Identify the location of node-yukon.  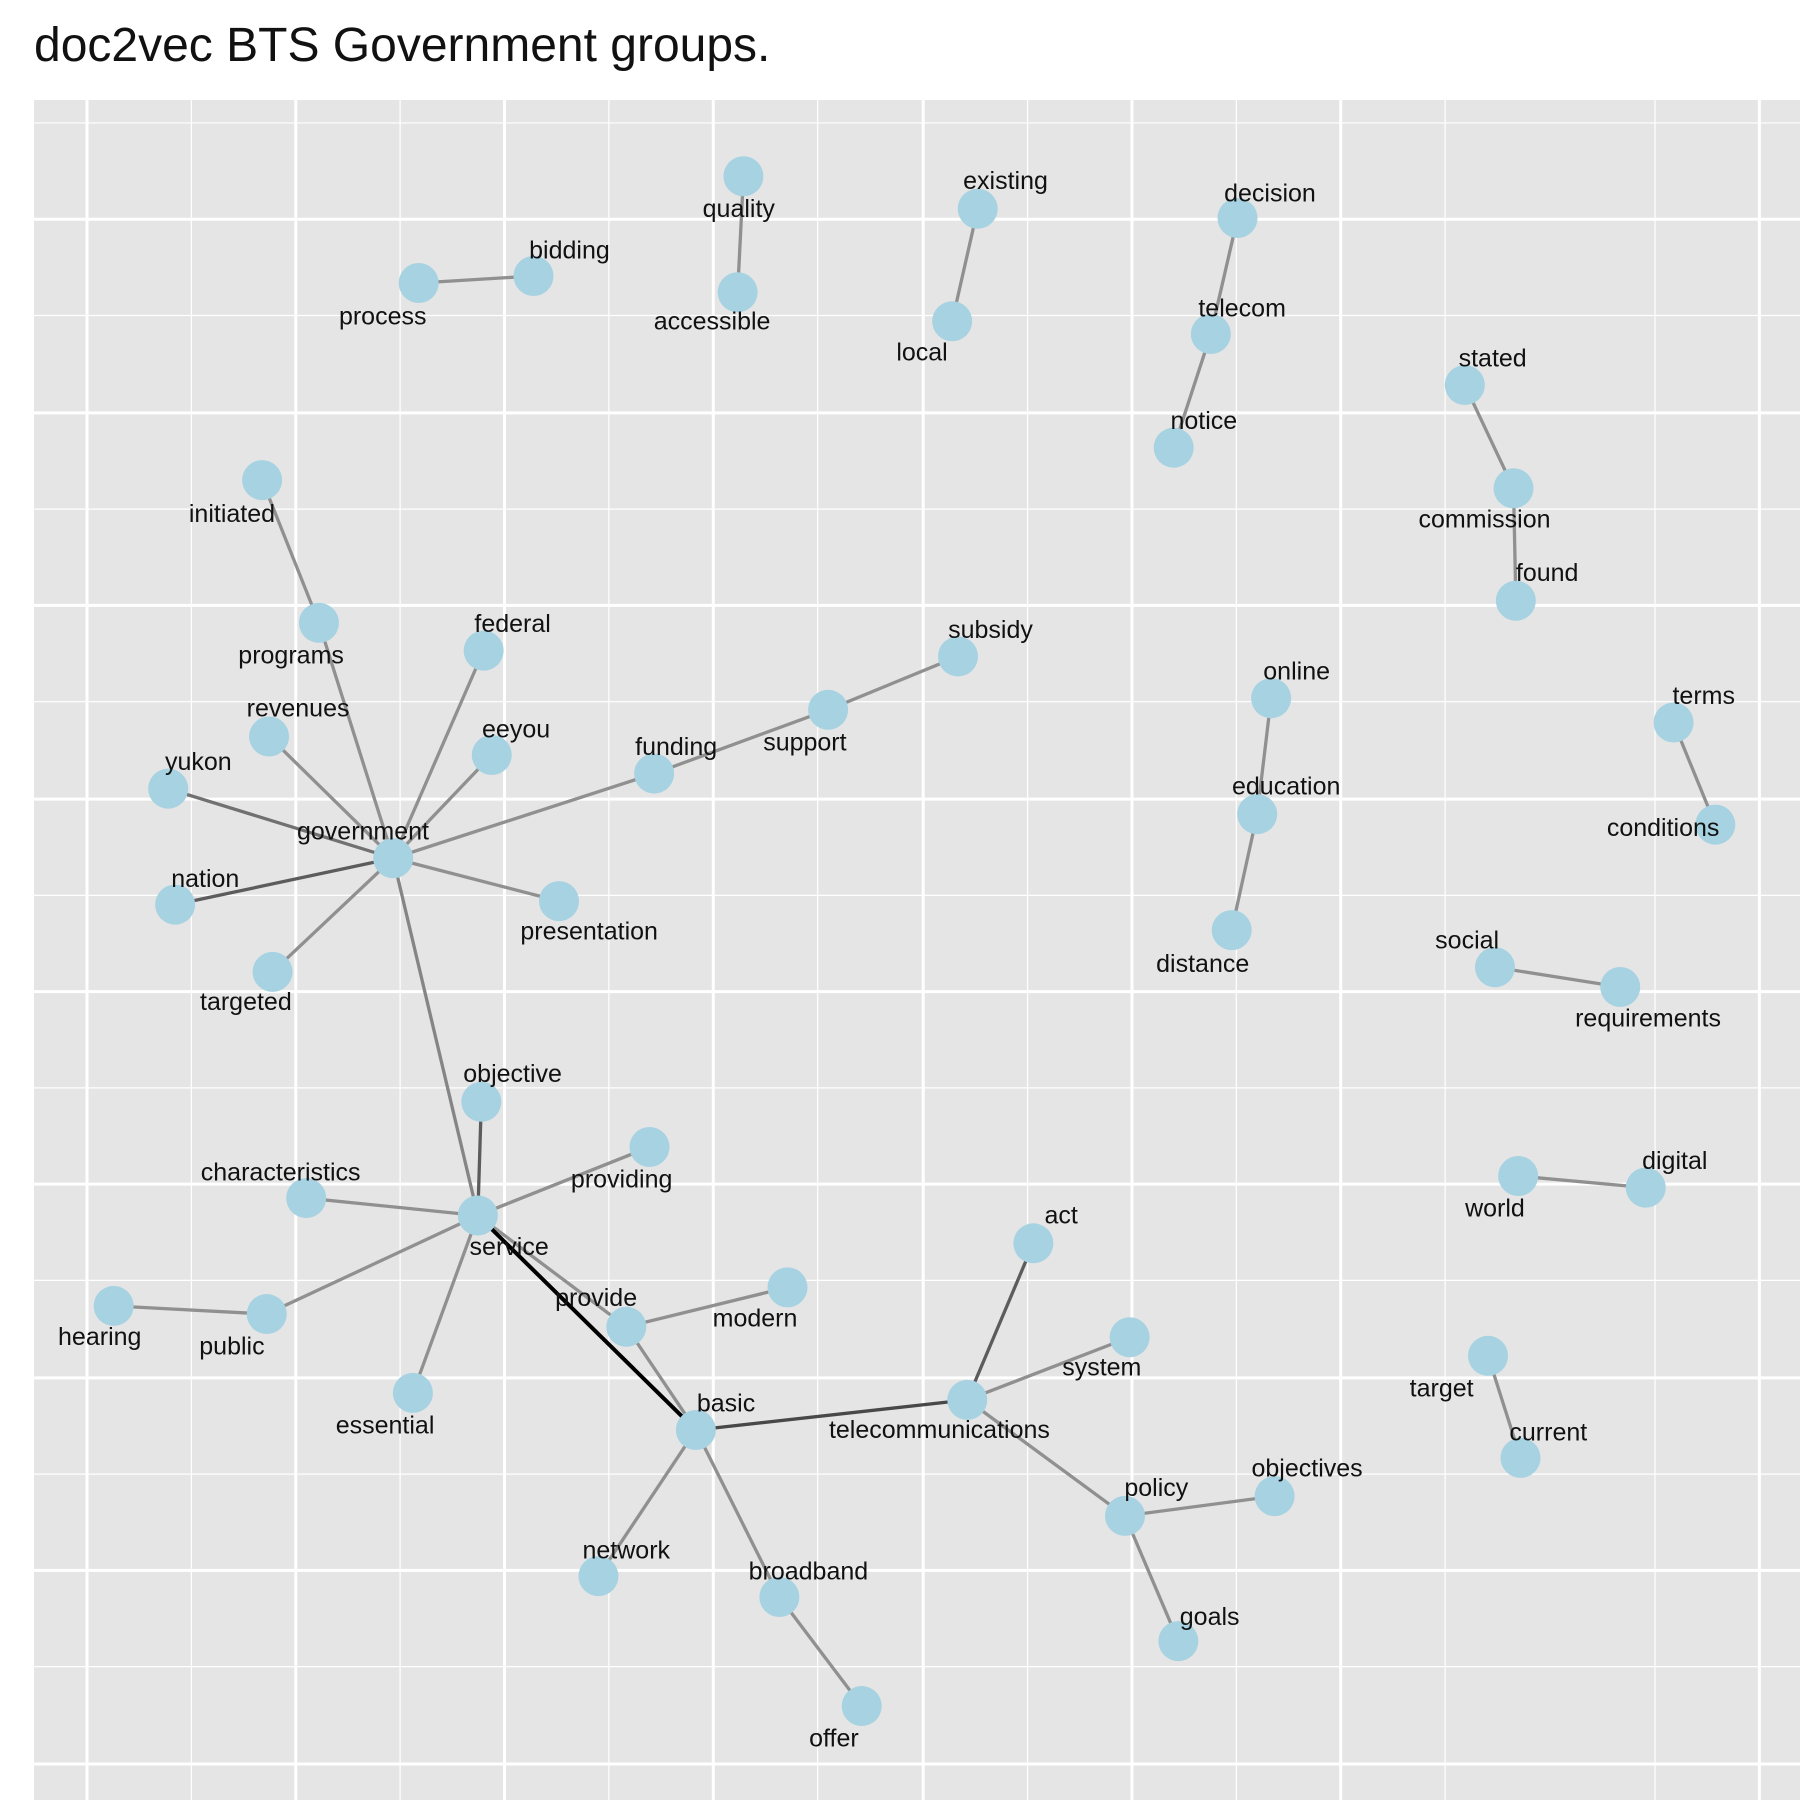
(168, 788).